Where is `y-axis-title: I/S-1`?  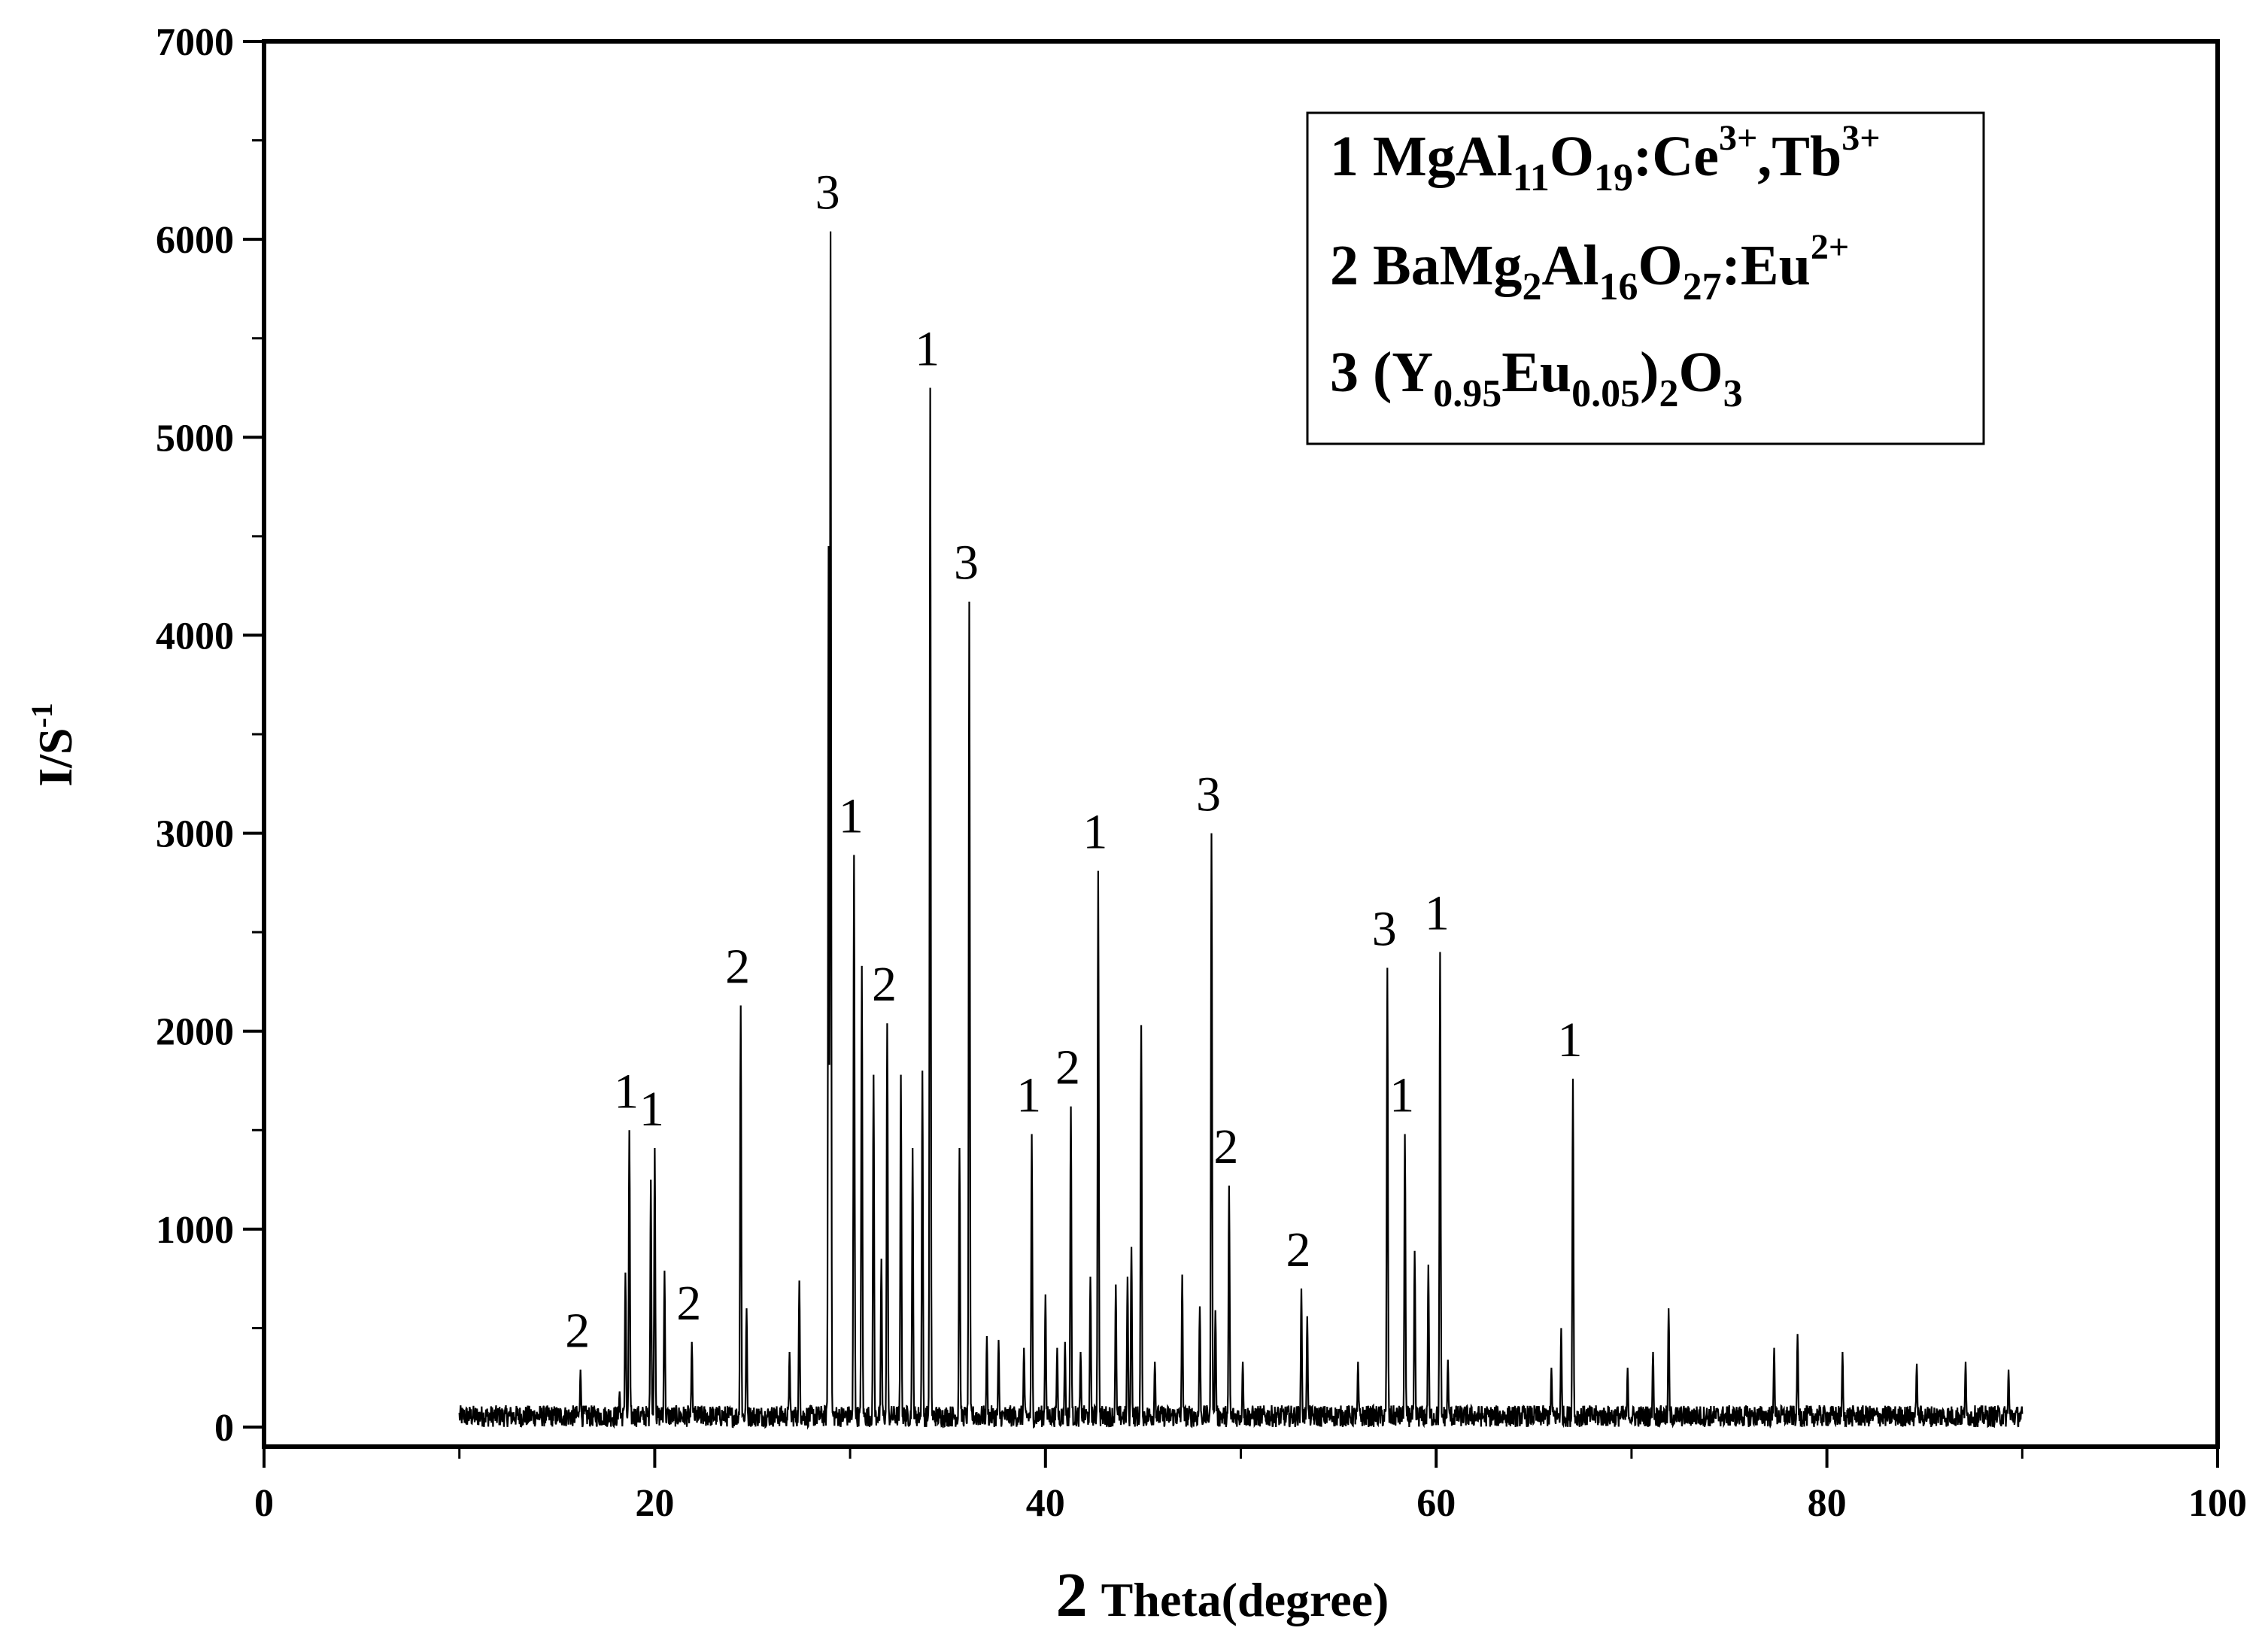
y-axis-title: I/S-1 is located at coordinates (53, 745).